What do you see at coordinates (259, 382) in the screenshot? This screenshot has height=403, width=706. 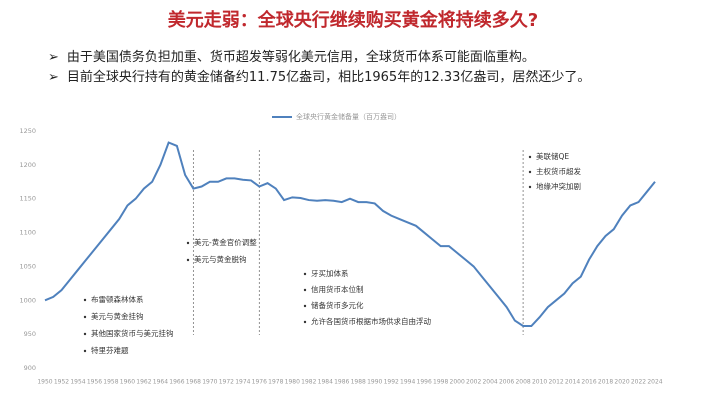 I see `x-tick-label: 1976` at bounding box center [259, 382].